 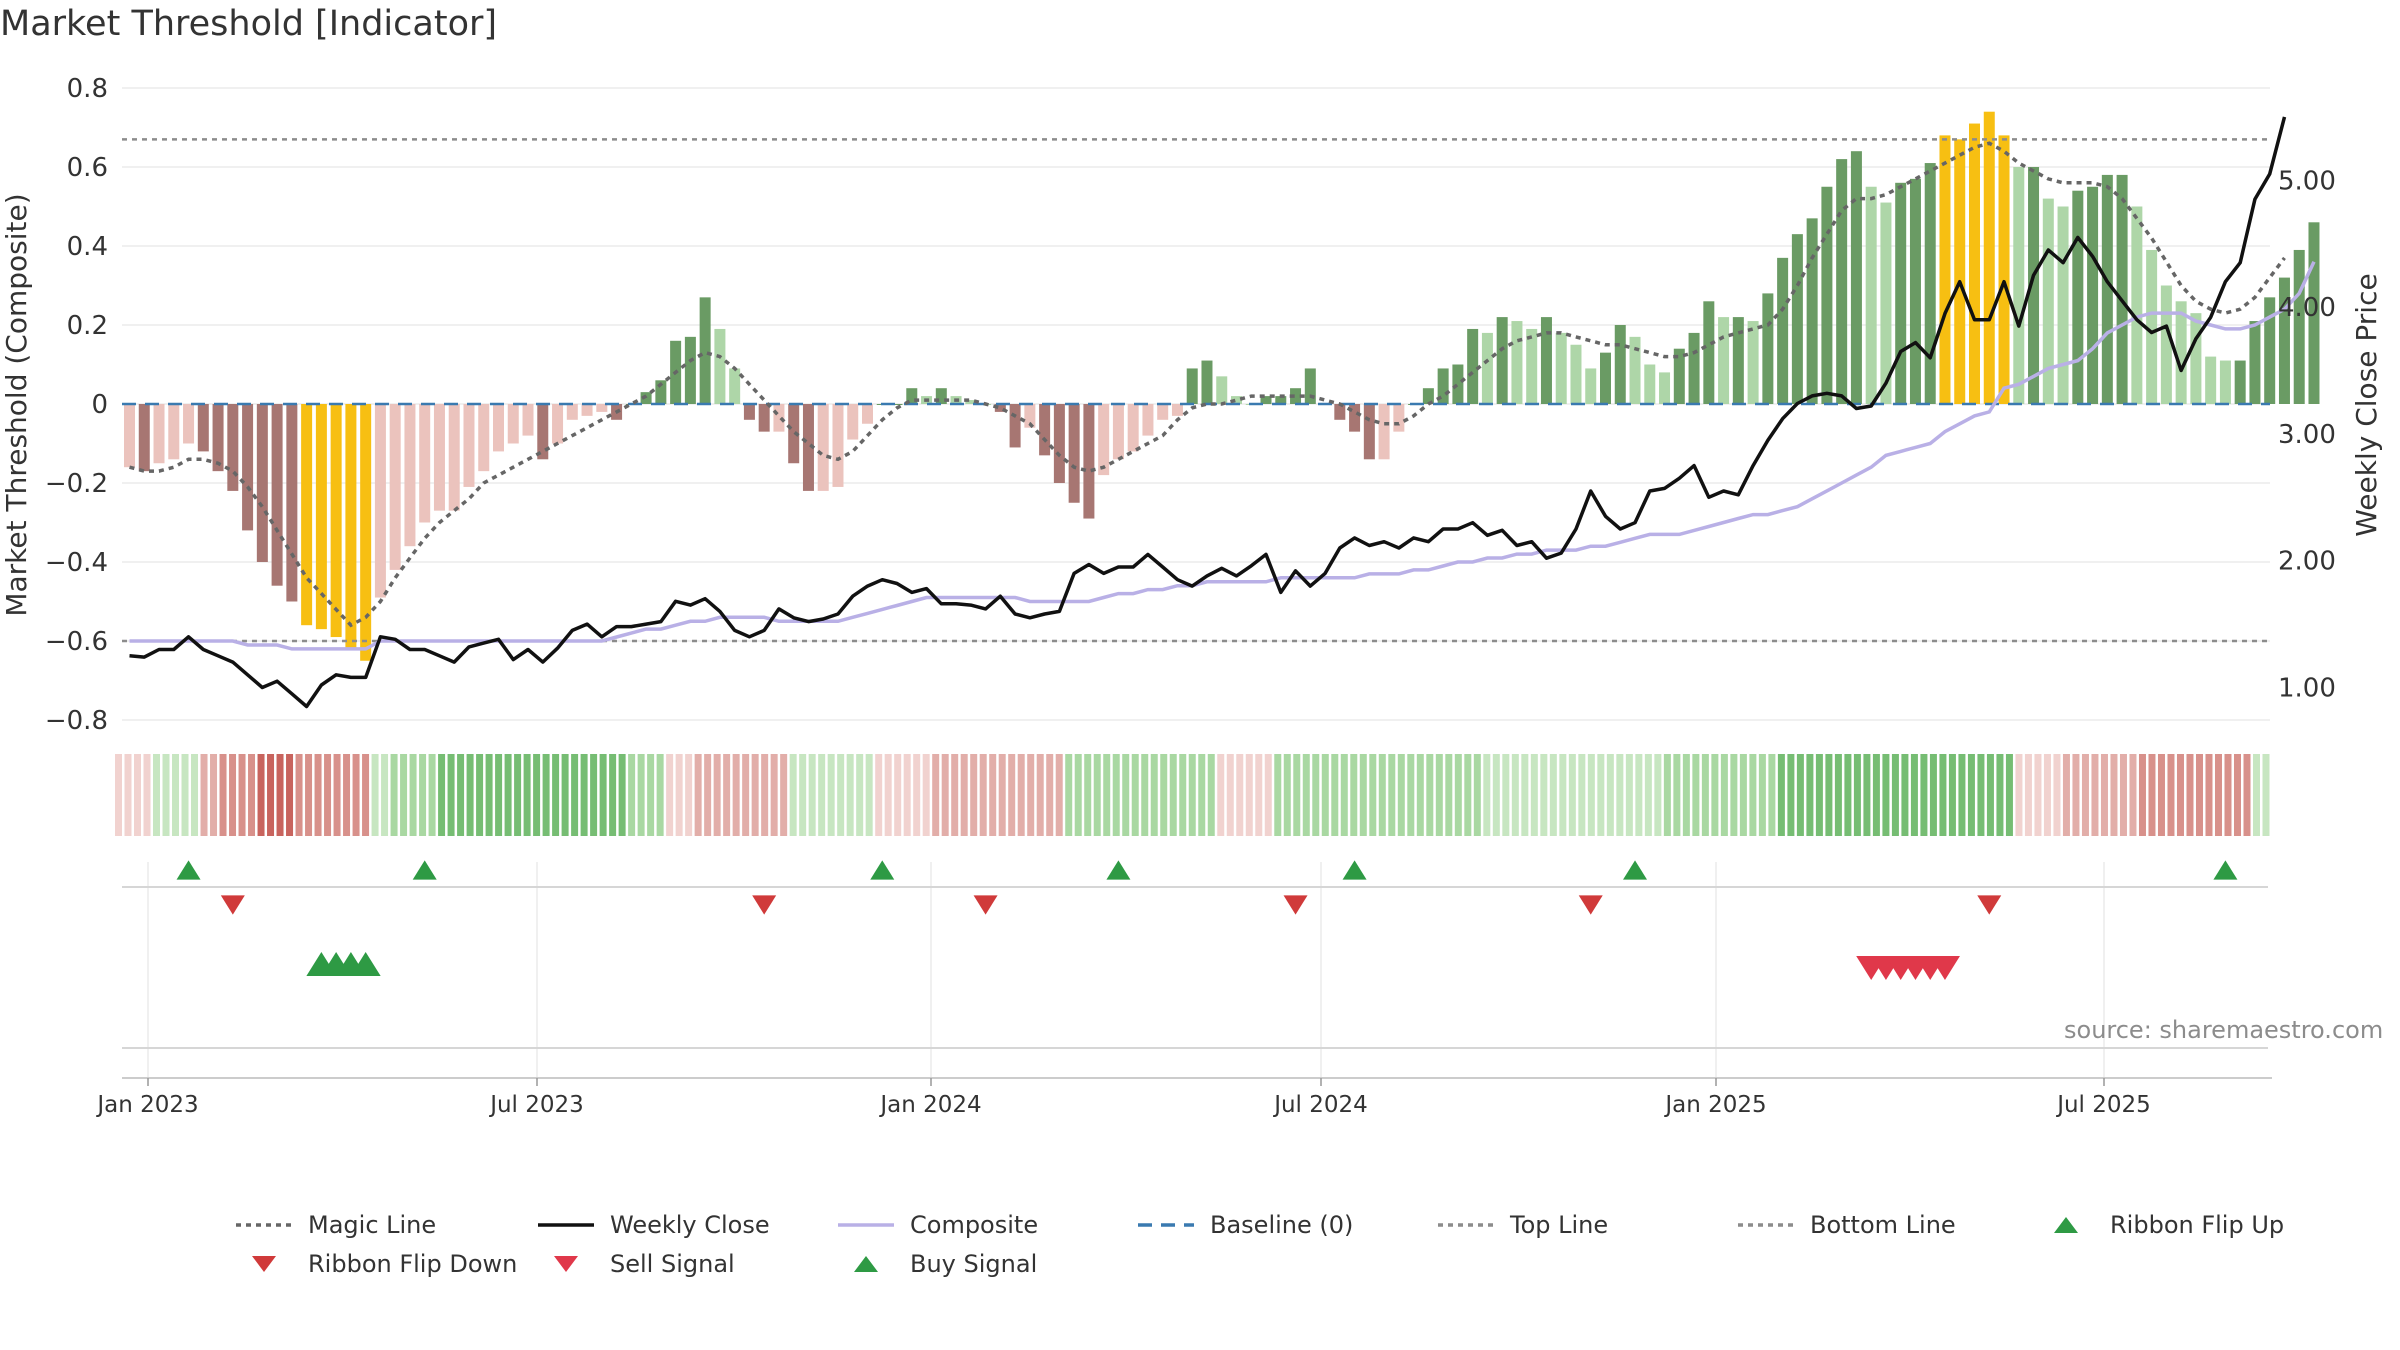 I want to click on y-axis-left-label: Market Threshold (Composite), so click(x=16, y=404).